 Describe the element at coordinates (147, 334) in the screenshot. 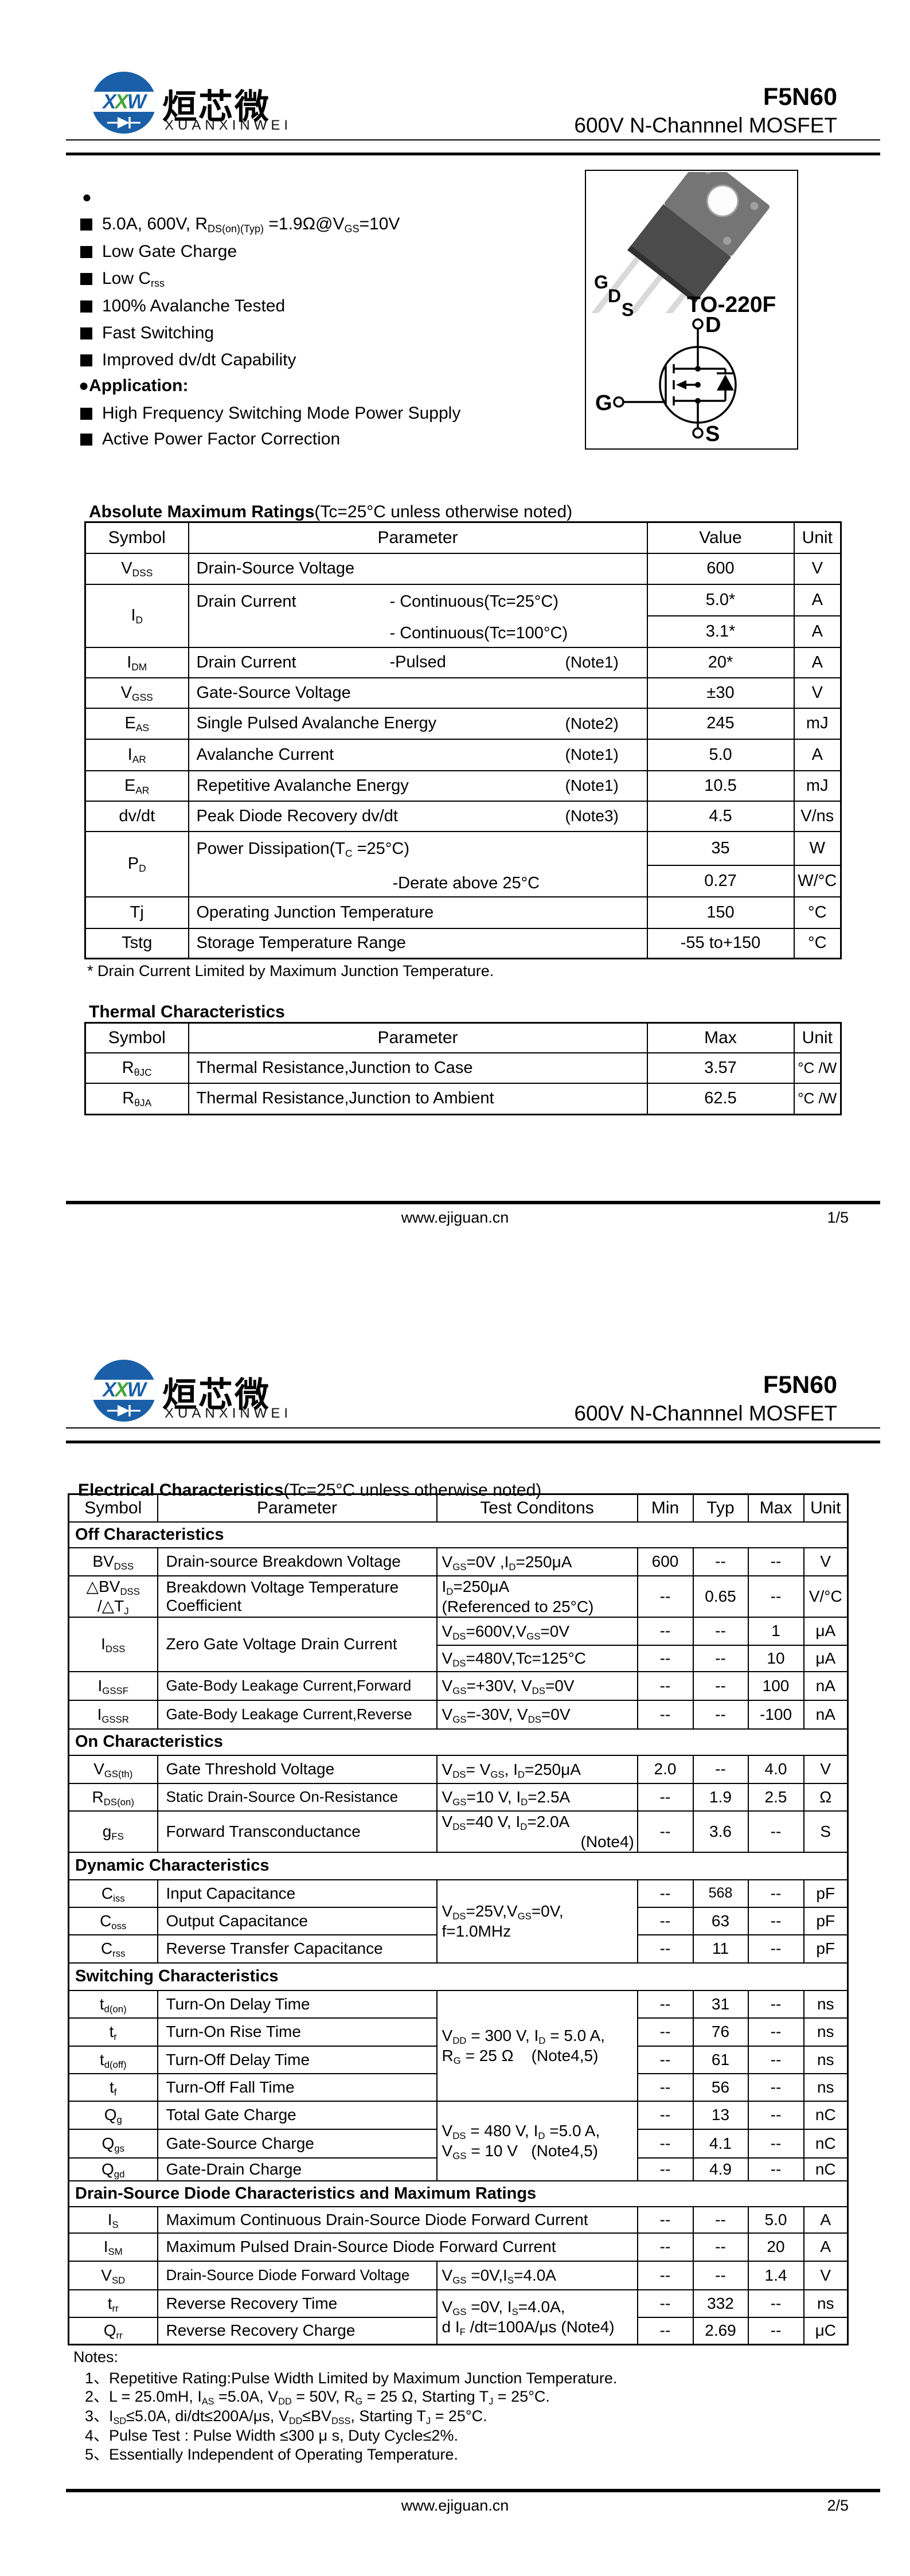

I see `feature-item: Fast Switching` at that location.